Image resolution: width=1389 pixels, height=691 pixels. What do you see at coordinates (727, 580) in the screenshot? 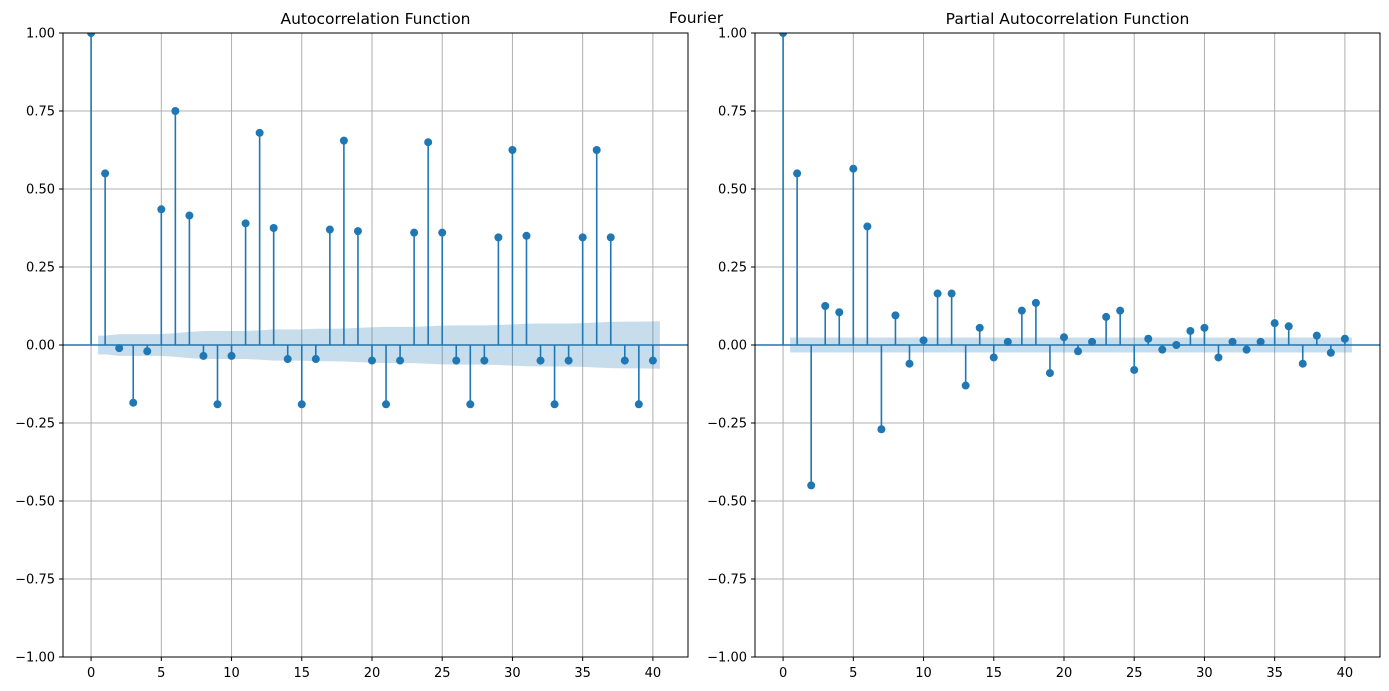
I see `pacf-ytick-label: −0.75` at bounding box center [727, 580].